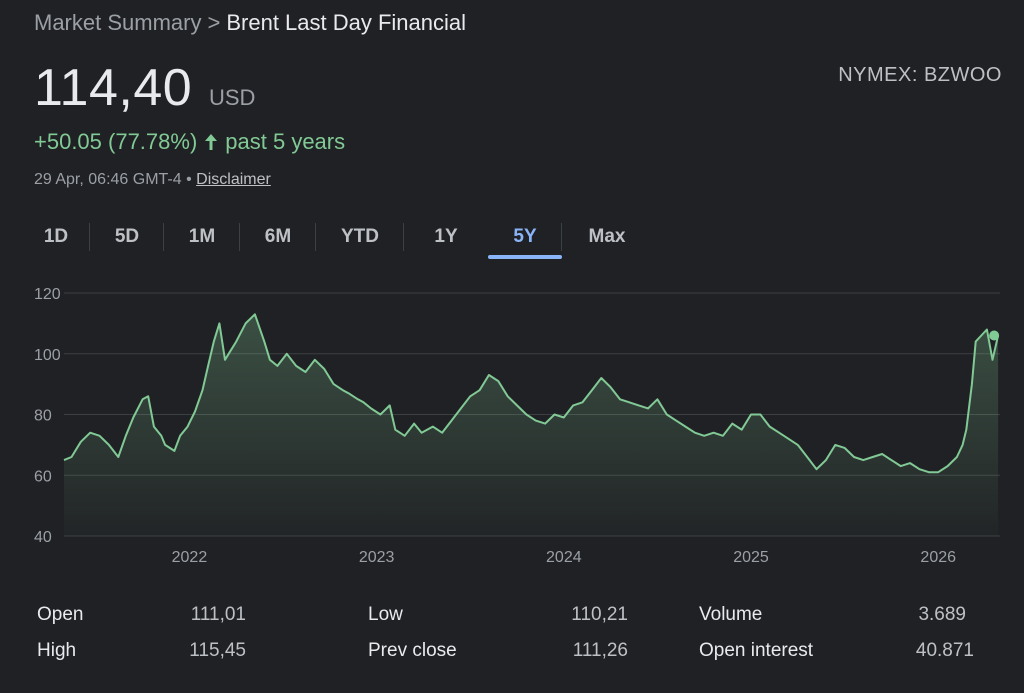 The width and height of the screenshot is (1024, 693). I want to click on y-tick-label-60: 60, so click(43, 476).